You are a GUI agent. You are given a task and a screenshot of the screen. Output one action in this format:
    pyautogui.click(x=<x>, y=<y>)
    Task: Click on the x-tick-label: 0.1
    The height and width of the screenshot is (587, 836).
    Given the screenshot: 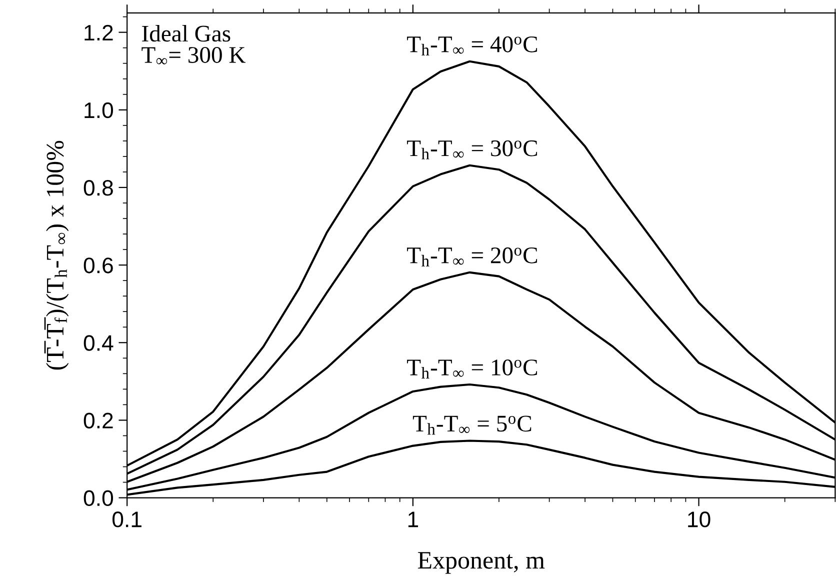 What is the action you would take?
    pyautogui.click(x=127, y=520)
    